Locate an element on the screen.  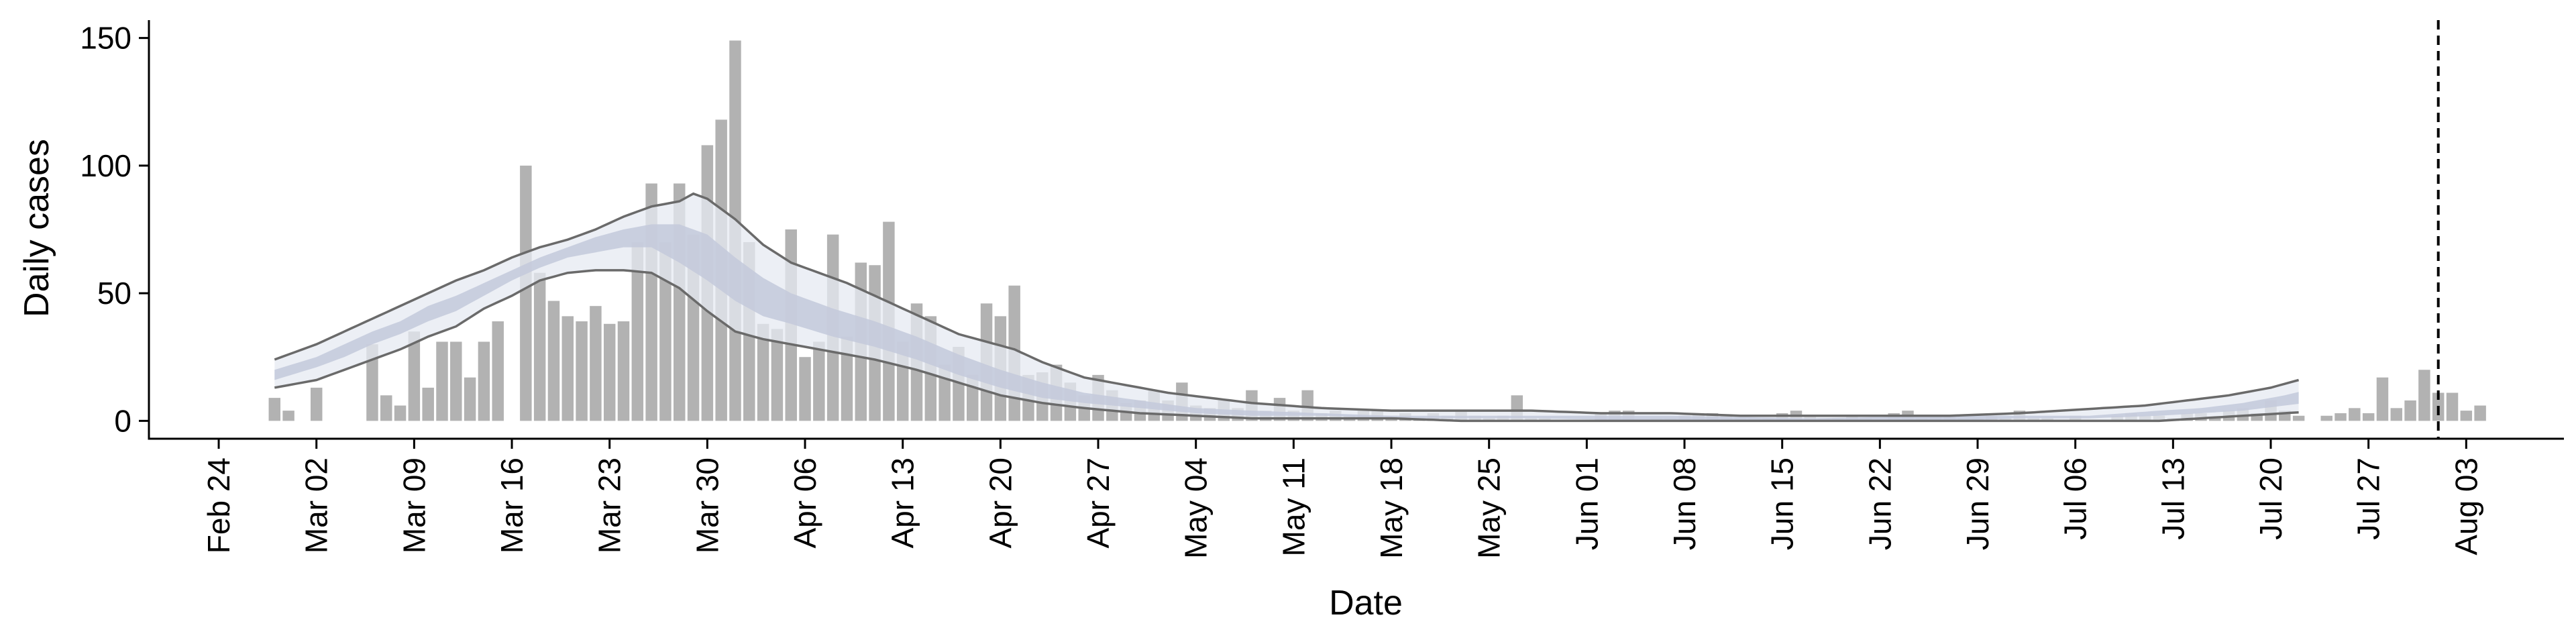
x-tick-label: Apr 06 is located at coordinates (805, 503).